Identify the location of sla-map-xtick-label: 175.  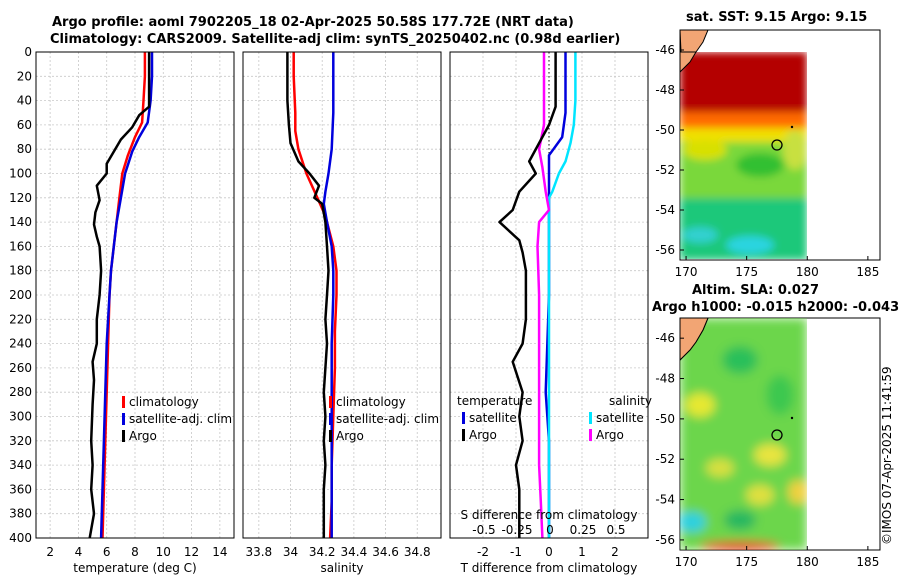
(746, 562).